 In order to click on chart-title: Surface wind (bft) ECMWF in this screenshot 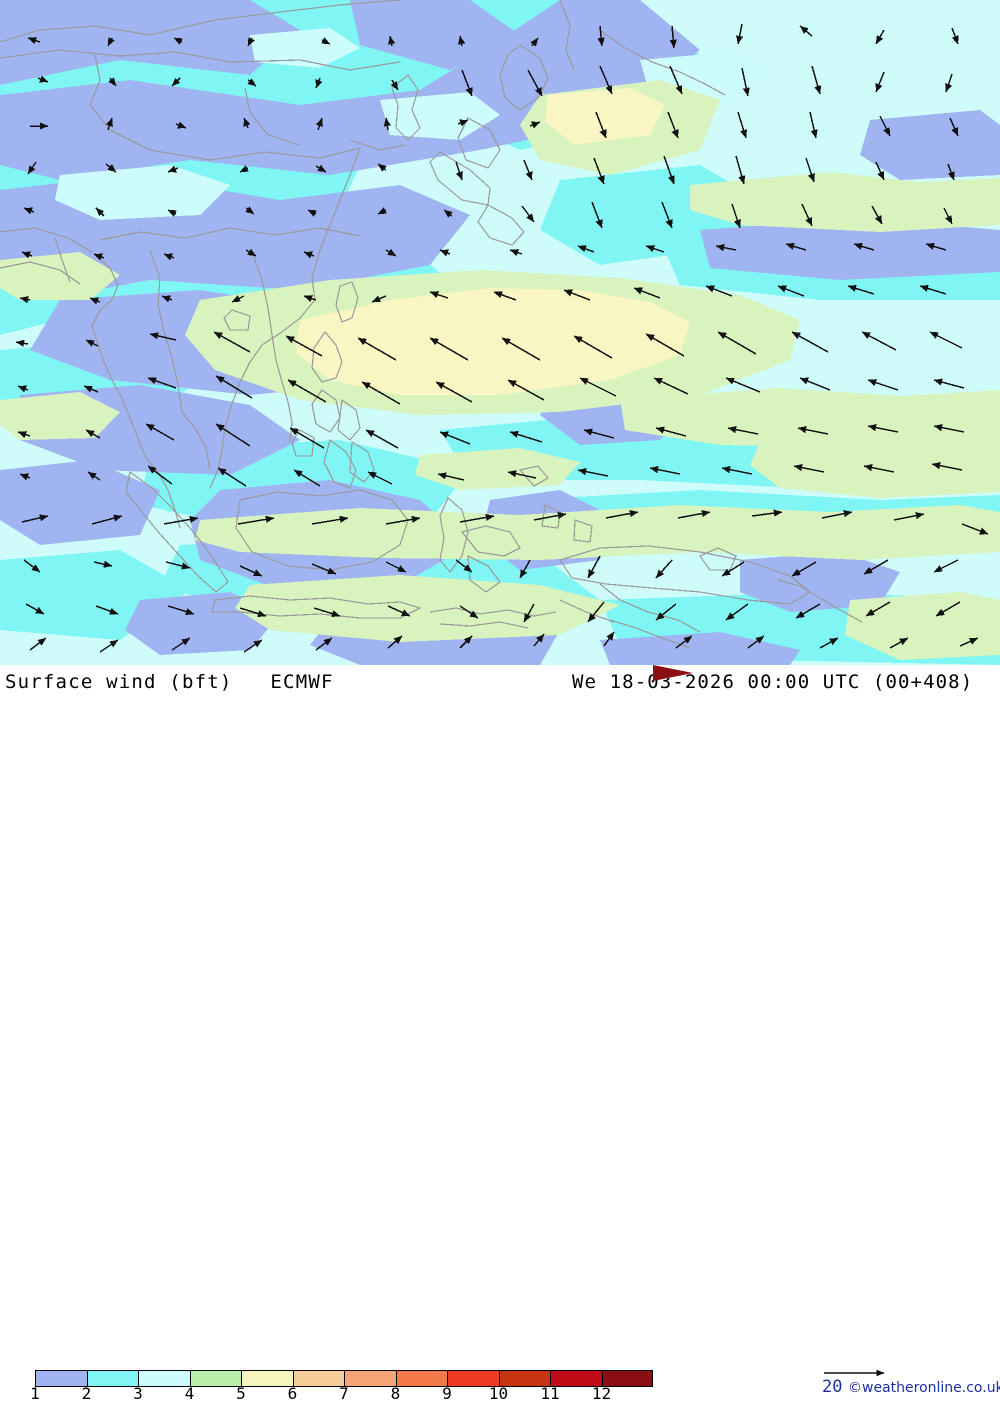, I will do `click(169, 682)`.